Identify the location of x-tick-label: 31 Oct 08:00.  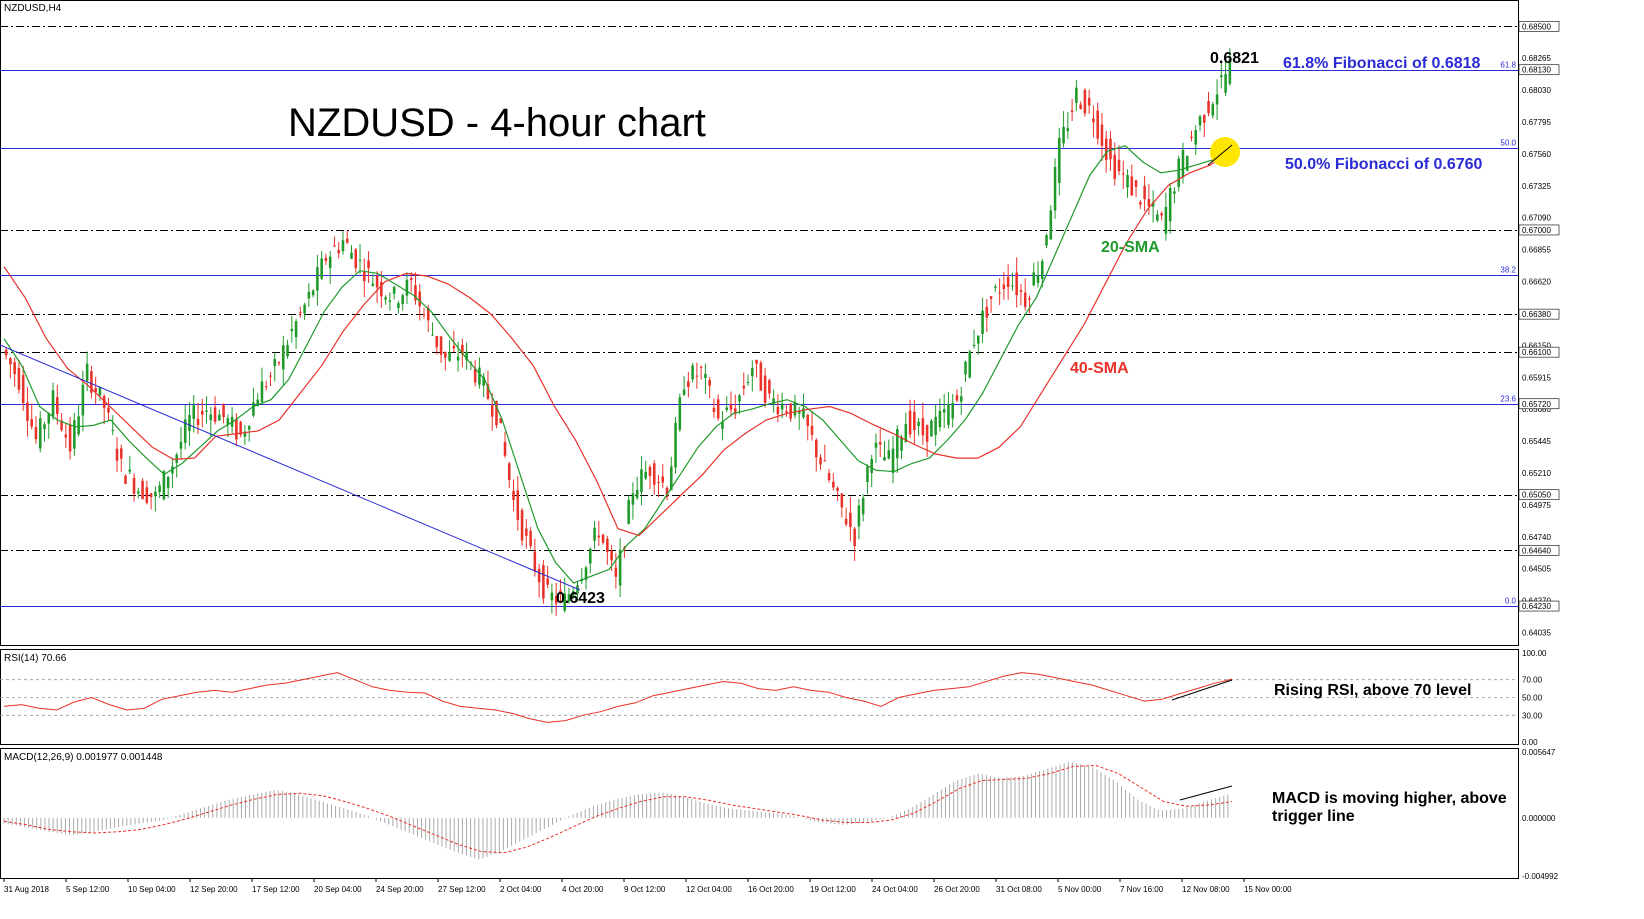
(1019, 889).